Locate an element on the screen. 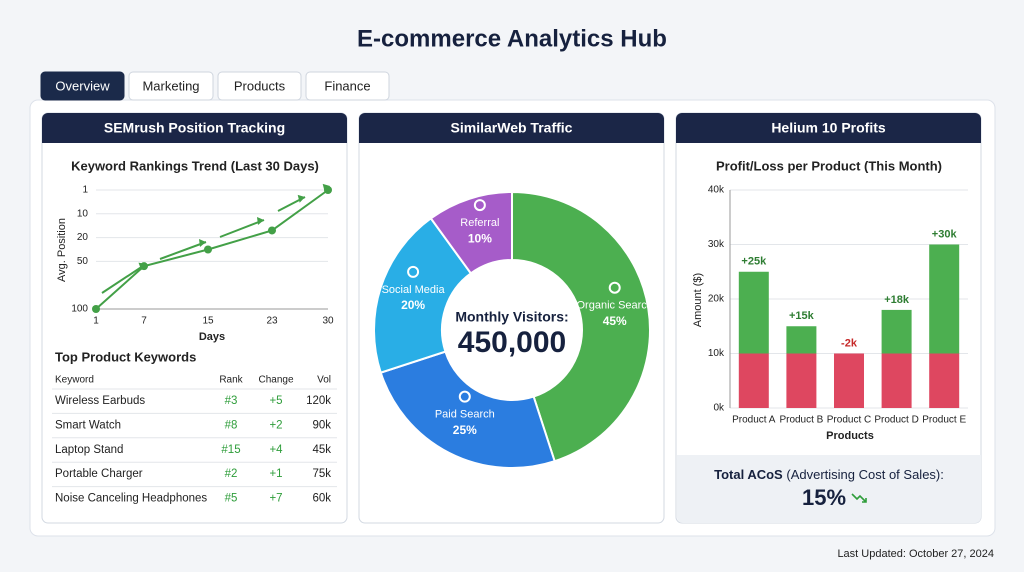 The height and width of the screenshot is (572, 1024). bar-annotation: -2k is located at coordinates (849, 343).